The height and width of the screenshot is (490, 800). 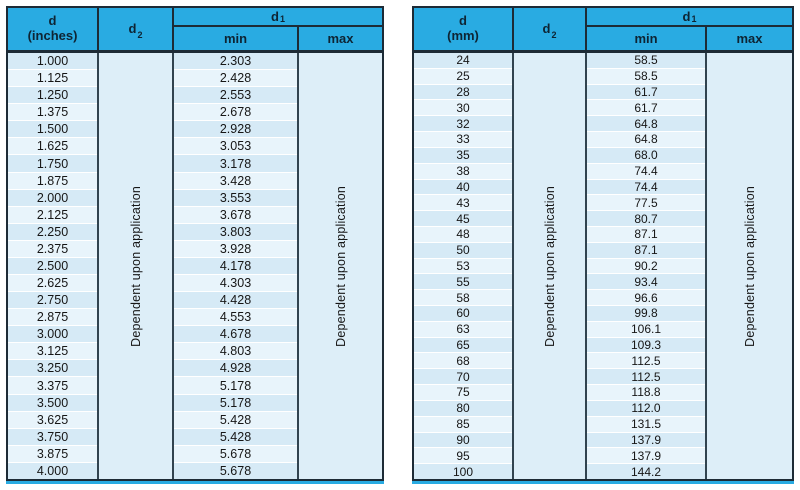 What do you see at coordinates (340, 38) in the screenshot?
I see `header-max: max` at bounding box center [340, 38].